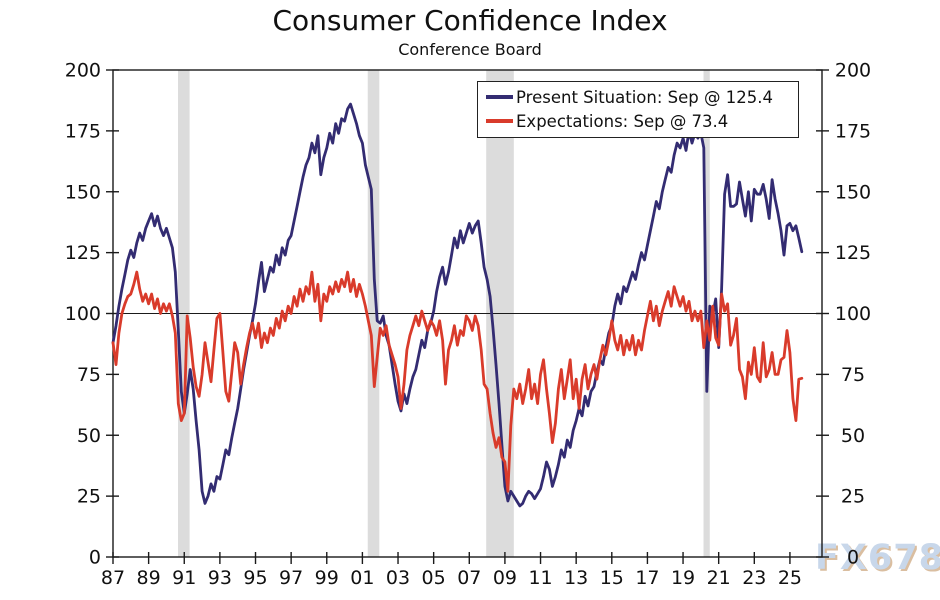 This screenshot has height=600, width=940. Describe the element at coordinates (95, 558) in the screenshot. I see `y-tick-label-left: 0` at that location.